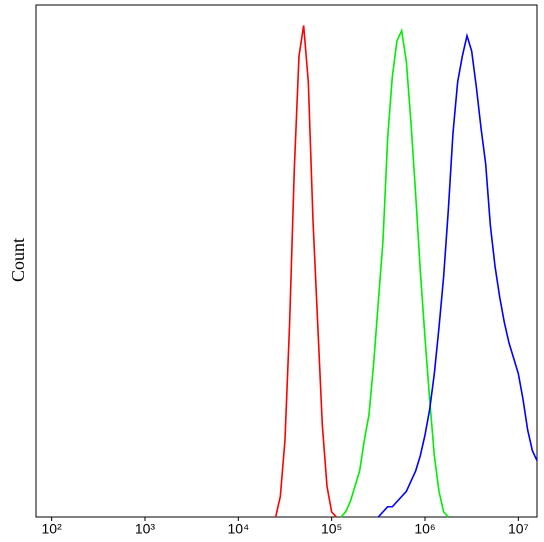  What do you see at coordinates (52, 529) in the screenshot?
I see `x-tick-label: 10²` at bounding box center [52, 529].